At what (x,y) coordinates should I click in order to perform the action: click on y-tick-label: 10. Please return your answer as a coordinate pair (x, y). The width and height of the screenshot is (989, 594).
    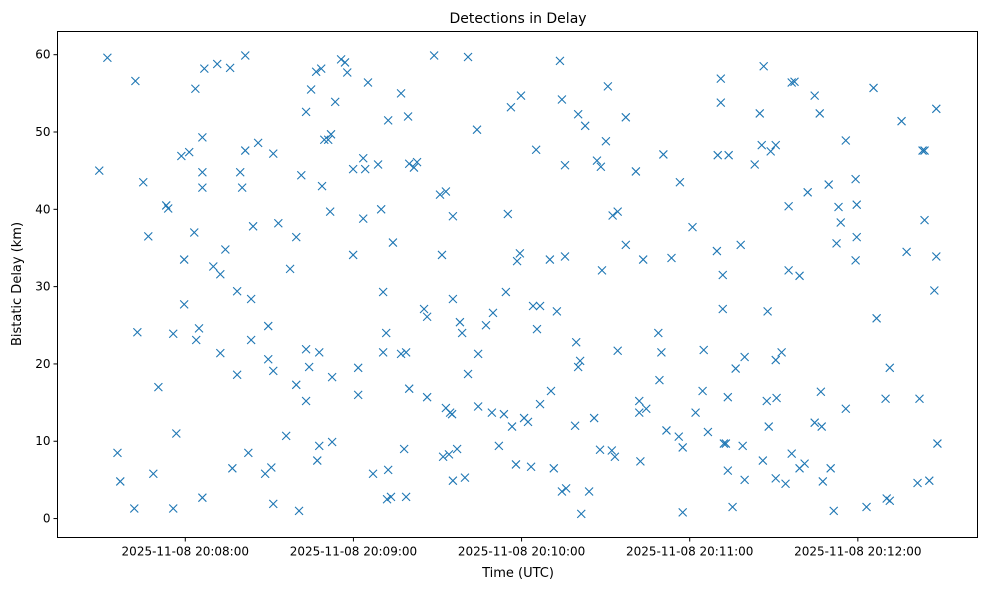
    Looking at the image, I should click on (42, 441).